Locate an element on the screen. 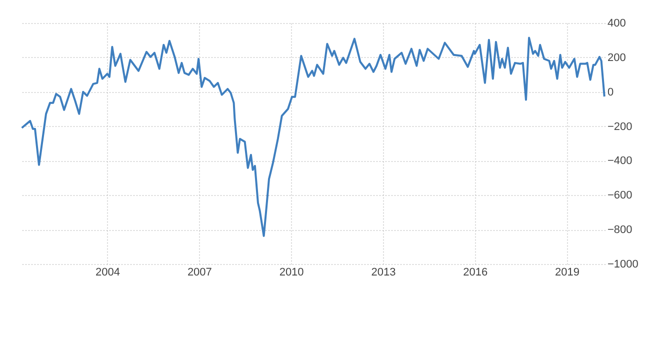  y-tick-label: −400 is located at coordinates (620, 161).